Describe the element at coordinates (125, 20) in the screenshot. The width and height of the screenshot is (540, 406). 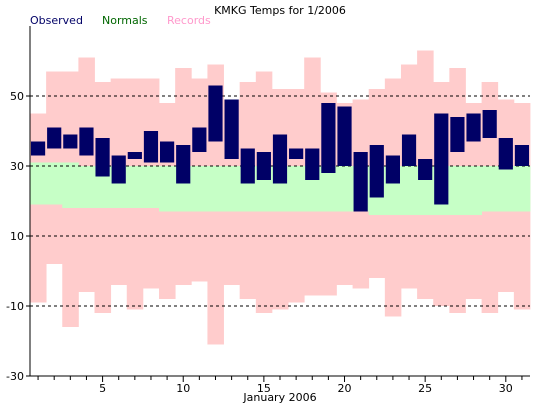
I see `legend-normals: Normals` at that location.